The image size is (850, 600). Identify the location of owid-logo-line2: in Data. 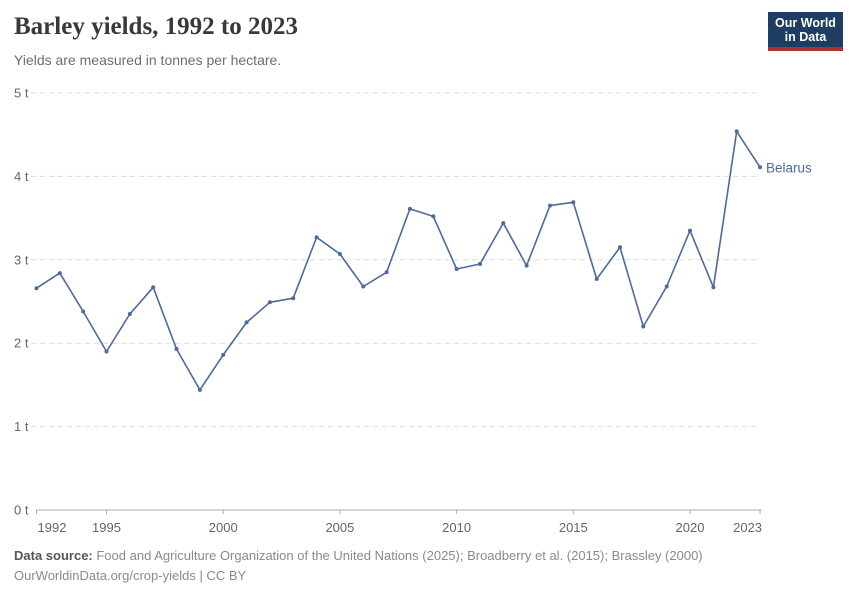
(805, 37).